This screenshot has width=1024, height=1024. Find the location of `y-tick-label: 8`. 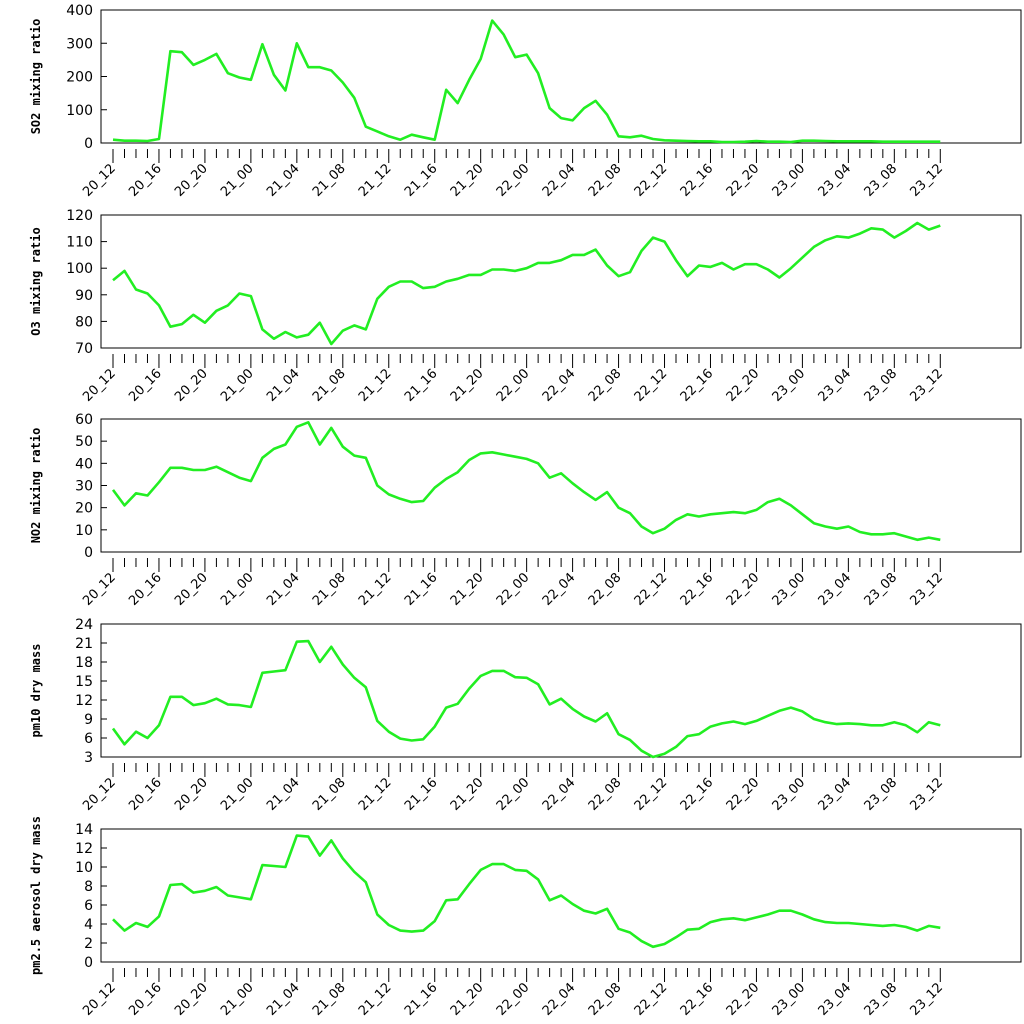

y-tick-label: 8 is located at coordinates (88, 887).